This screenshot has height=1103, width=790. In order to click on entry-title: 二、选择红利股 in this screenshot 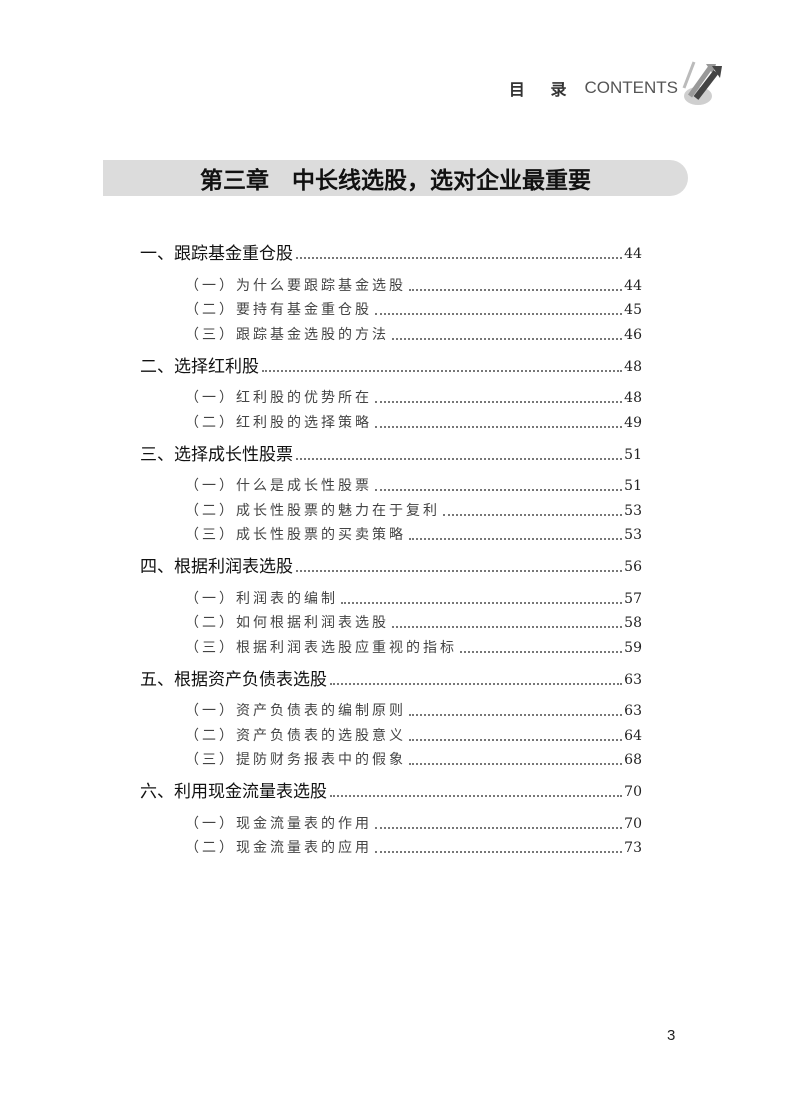, I will do `click(199, 366)`.